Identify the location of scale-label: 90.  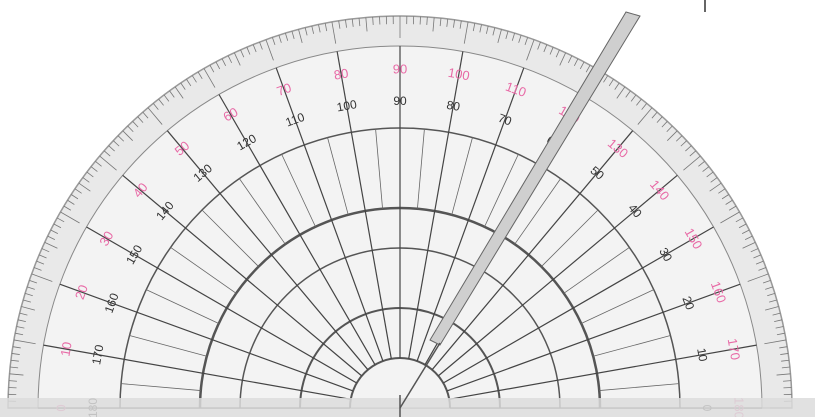
(400, 68).